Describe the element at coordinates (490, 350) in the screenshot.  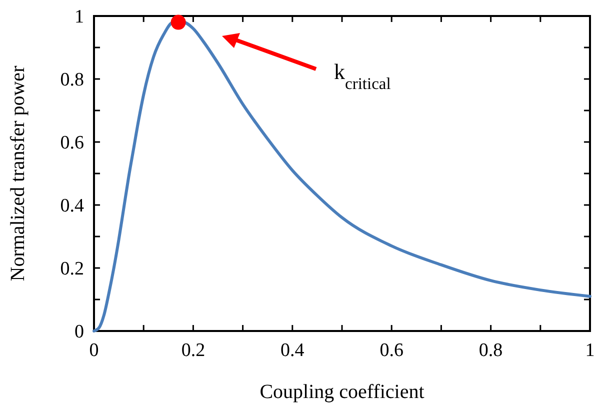
I see `x-tick-label: 0.8` at that location.